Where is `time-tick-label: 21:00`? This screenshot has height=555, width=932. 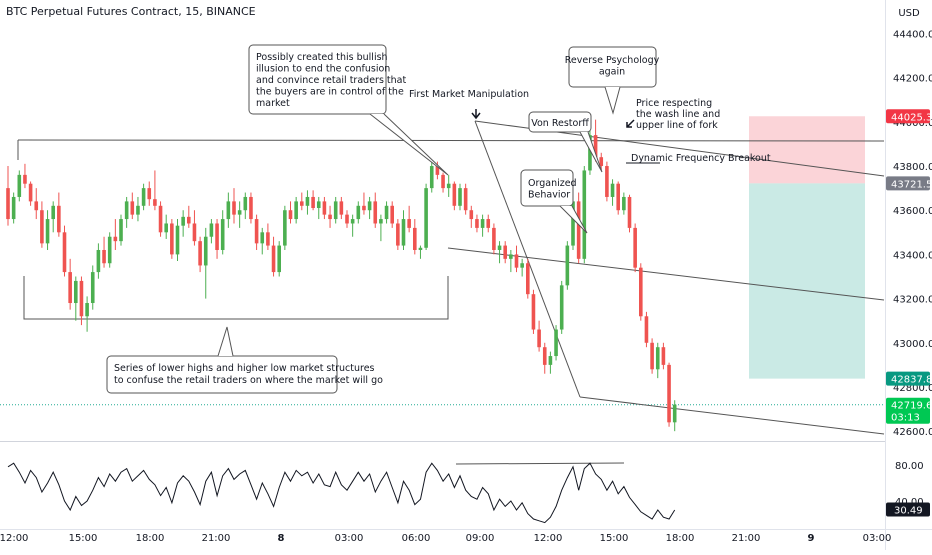 time-tick-label: 21:00 is located at coordinates (746, 538).